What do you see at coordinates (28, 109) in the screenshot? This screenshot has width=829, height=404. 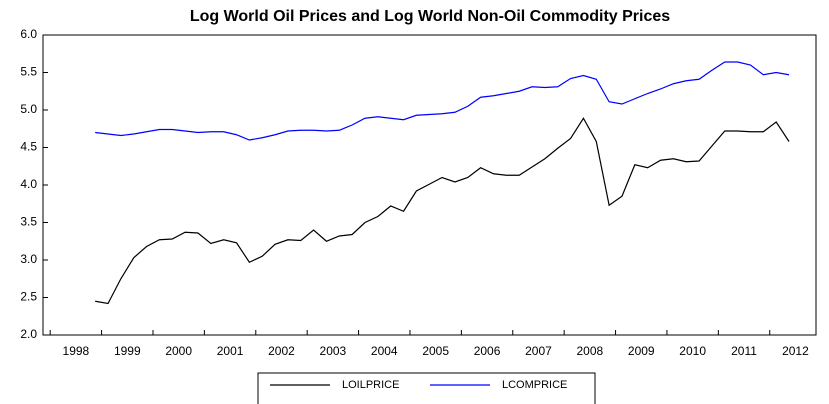 I see `y-tick-label: 5.0` at bounding box center [28, 109].